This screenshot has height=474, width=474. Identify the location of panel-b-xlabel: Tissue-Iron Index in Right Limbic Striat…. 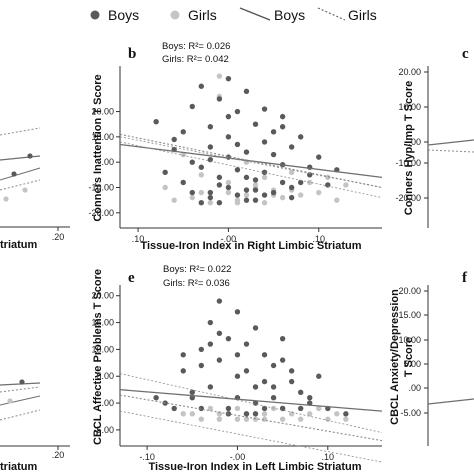
(250, 246).